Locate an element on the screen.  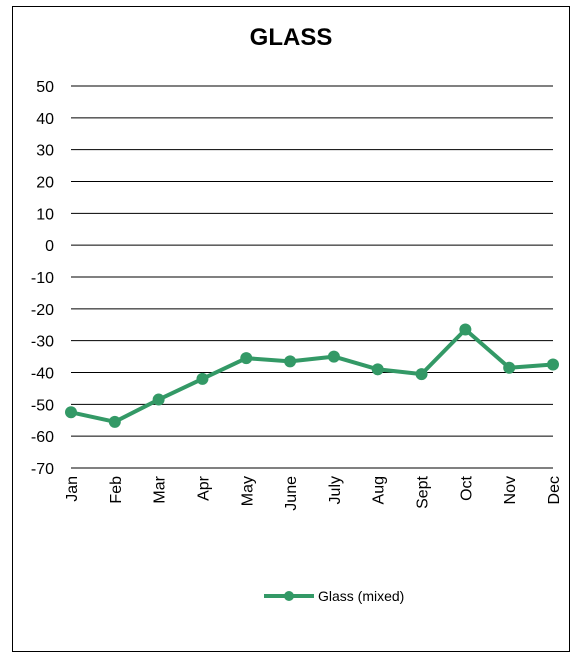
x-tick-label: June is located at coordinates (291, 493).